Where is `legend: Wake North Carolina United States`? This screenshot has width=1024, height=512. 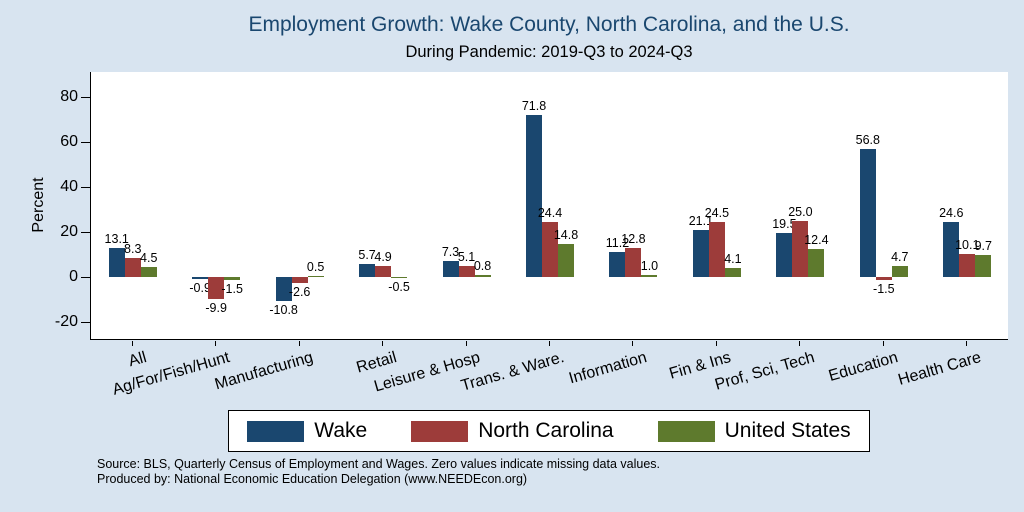 legend: Wake North Carolina United States is located at coordinates (549, 431).